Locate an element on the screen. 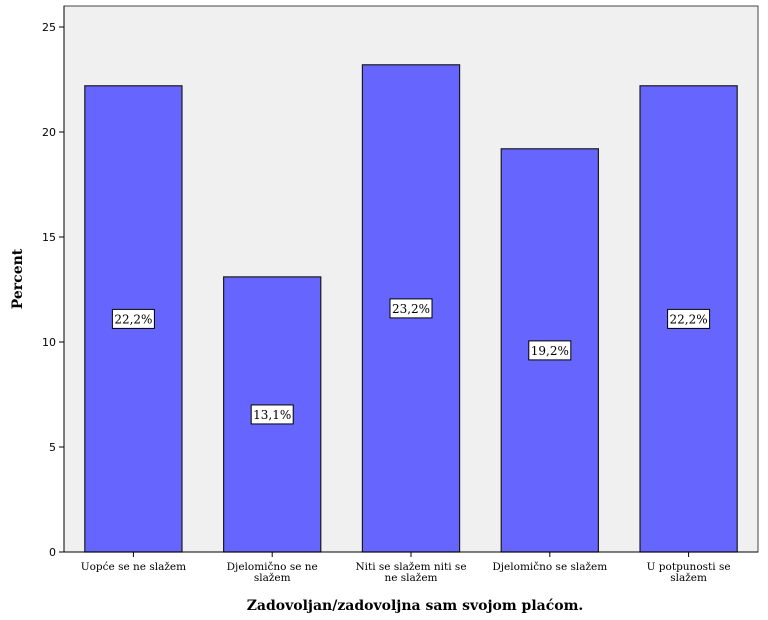 This screenshot has height=620, width=768. x-tick-label: Niti se slažem niti se is located at coordinates (410, 567).